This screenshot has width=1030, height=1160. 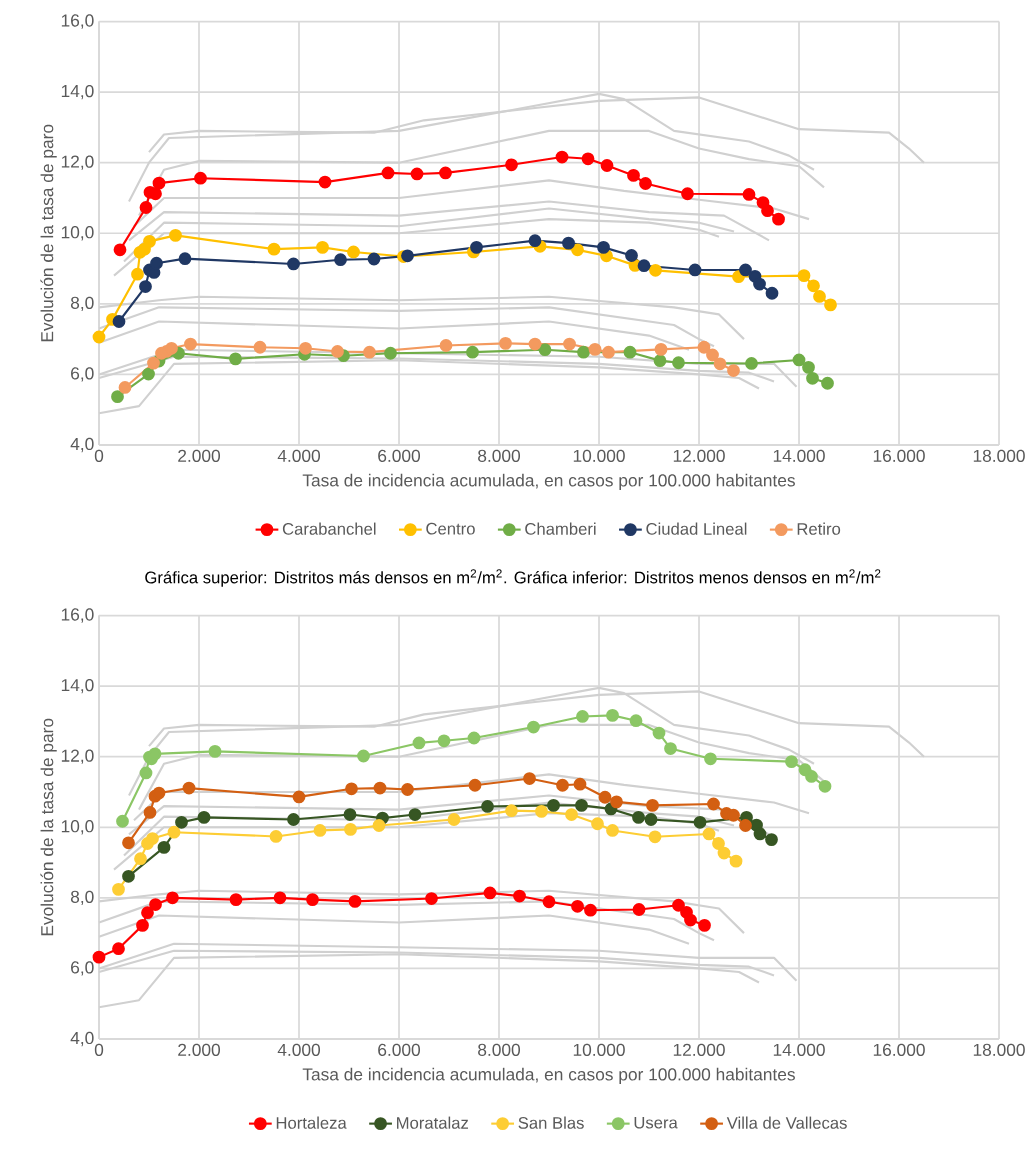 I want to click on legend-label: Centro, so click(x=450, y=528).